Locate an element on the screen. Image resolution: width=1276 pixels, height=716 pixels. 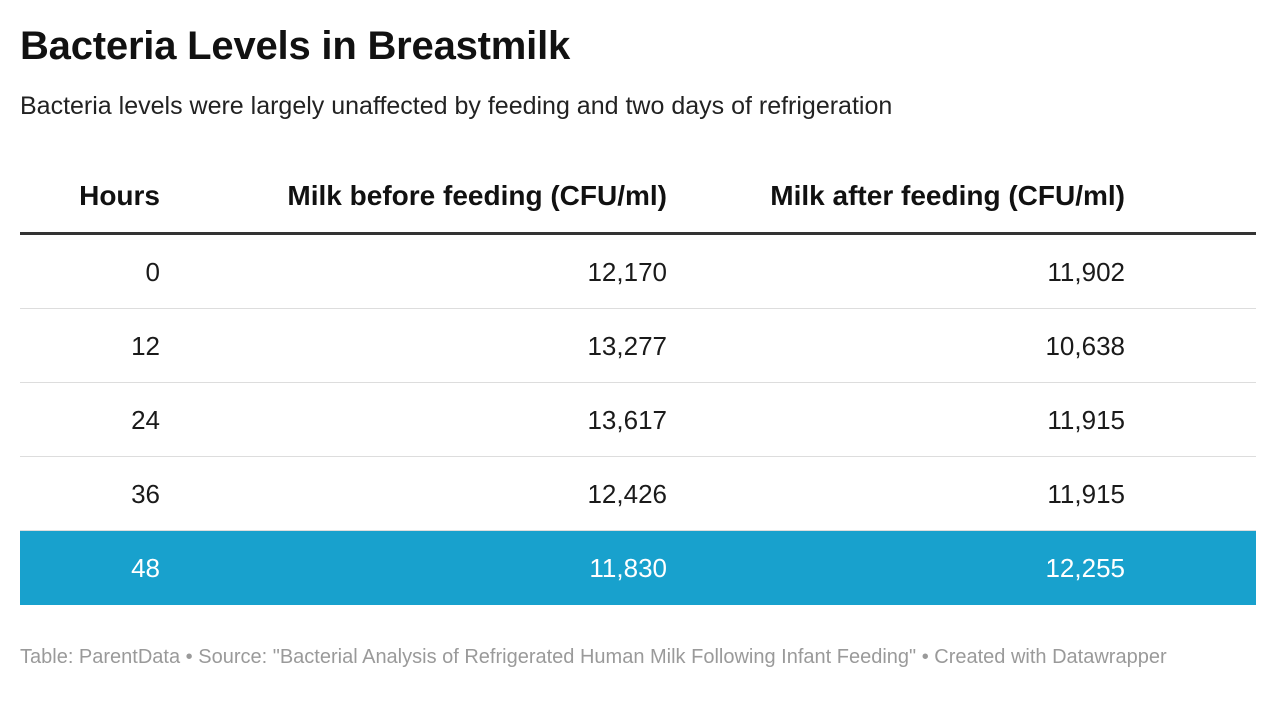
table-row-highlighted: 48 11,830 12,255 is located at coordinates (638, 568).